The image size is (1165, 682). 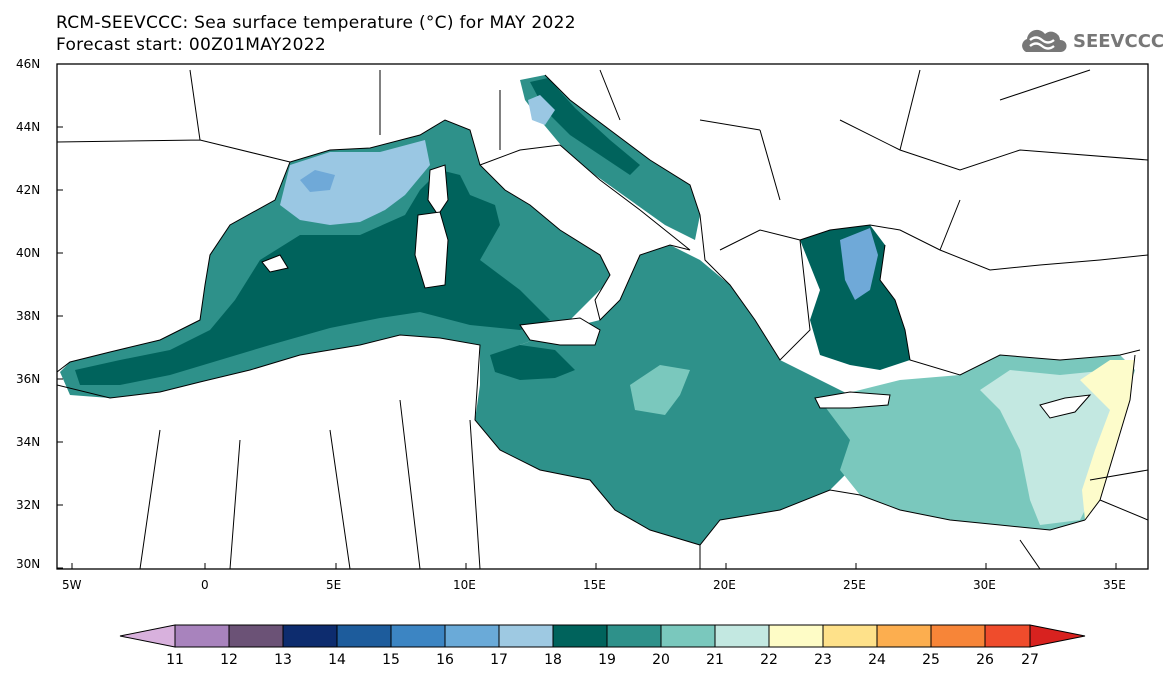 What do you see at coordinates (72, 585) in the screenshot?
I see `lon-label: 5W` at bounding box center [72, 585].